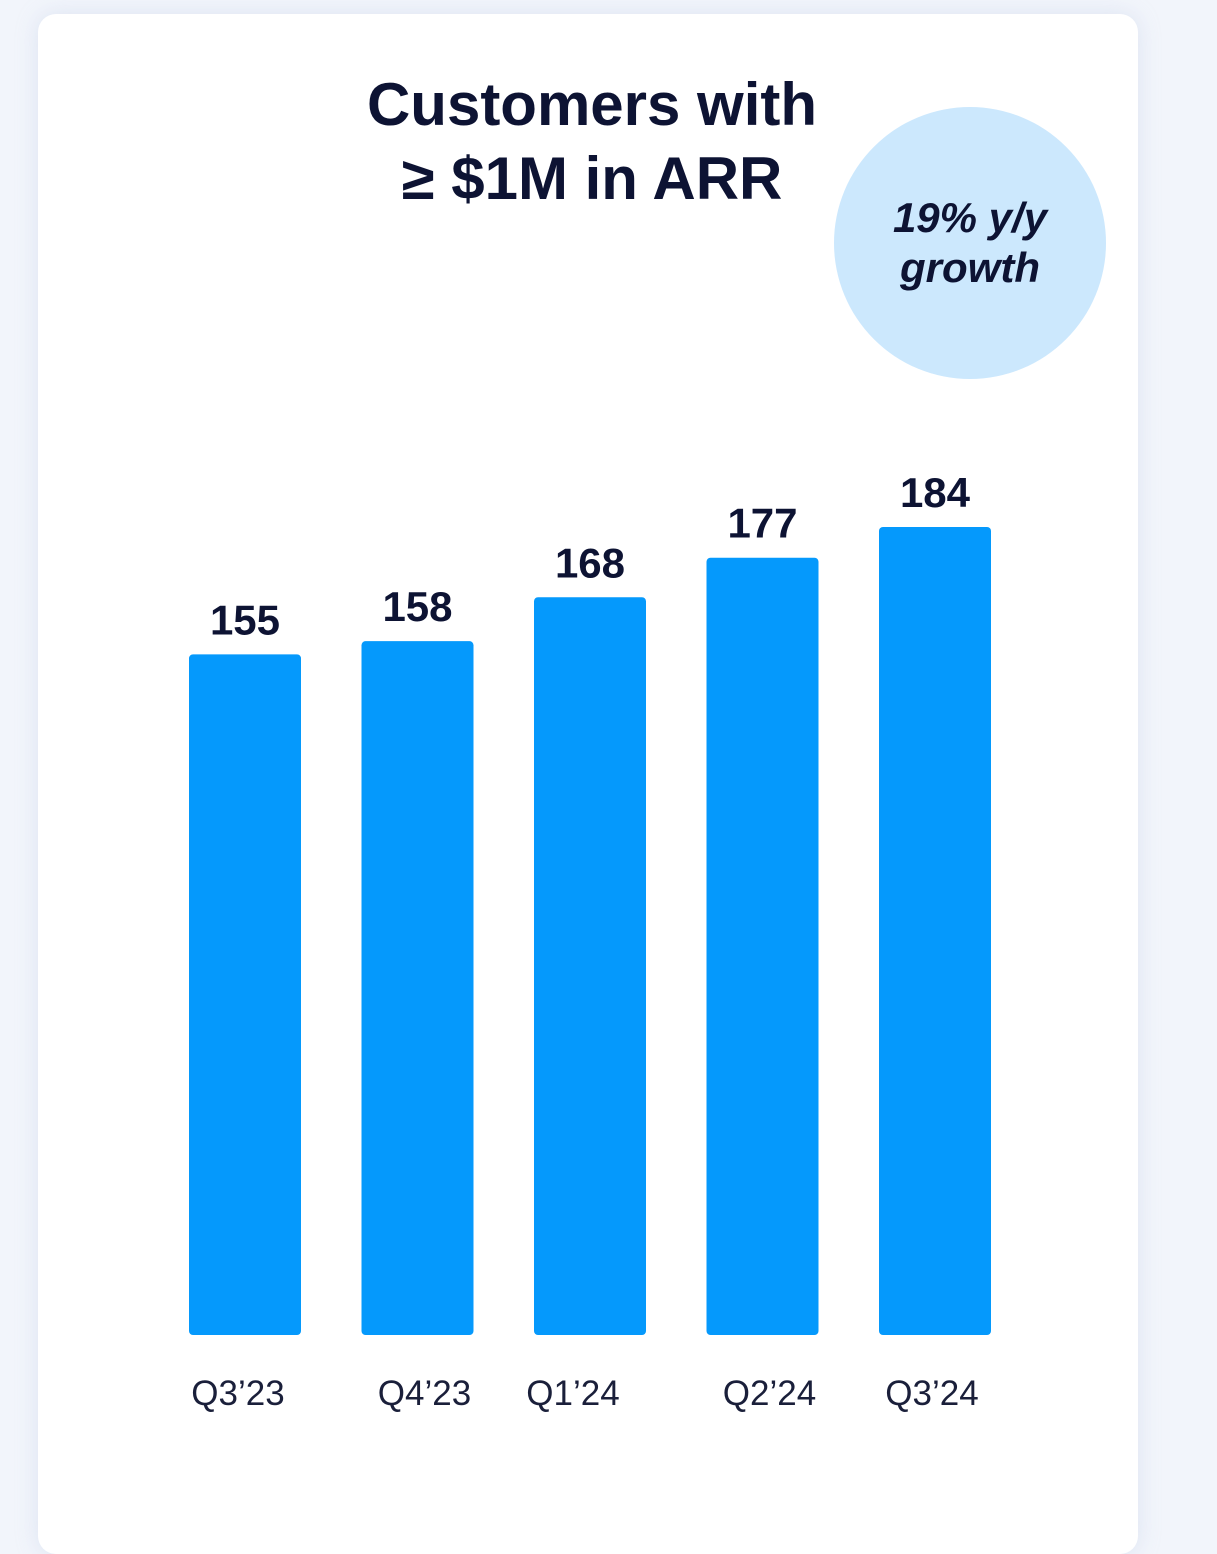 The width and height of the screenshot is (1217, 1554). I want to click on growth-badge: 19% y/y growth, so click(970, 243).